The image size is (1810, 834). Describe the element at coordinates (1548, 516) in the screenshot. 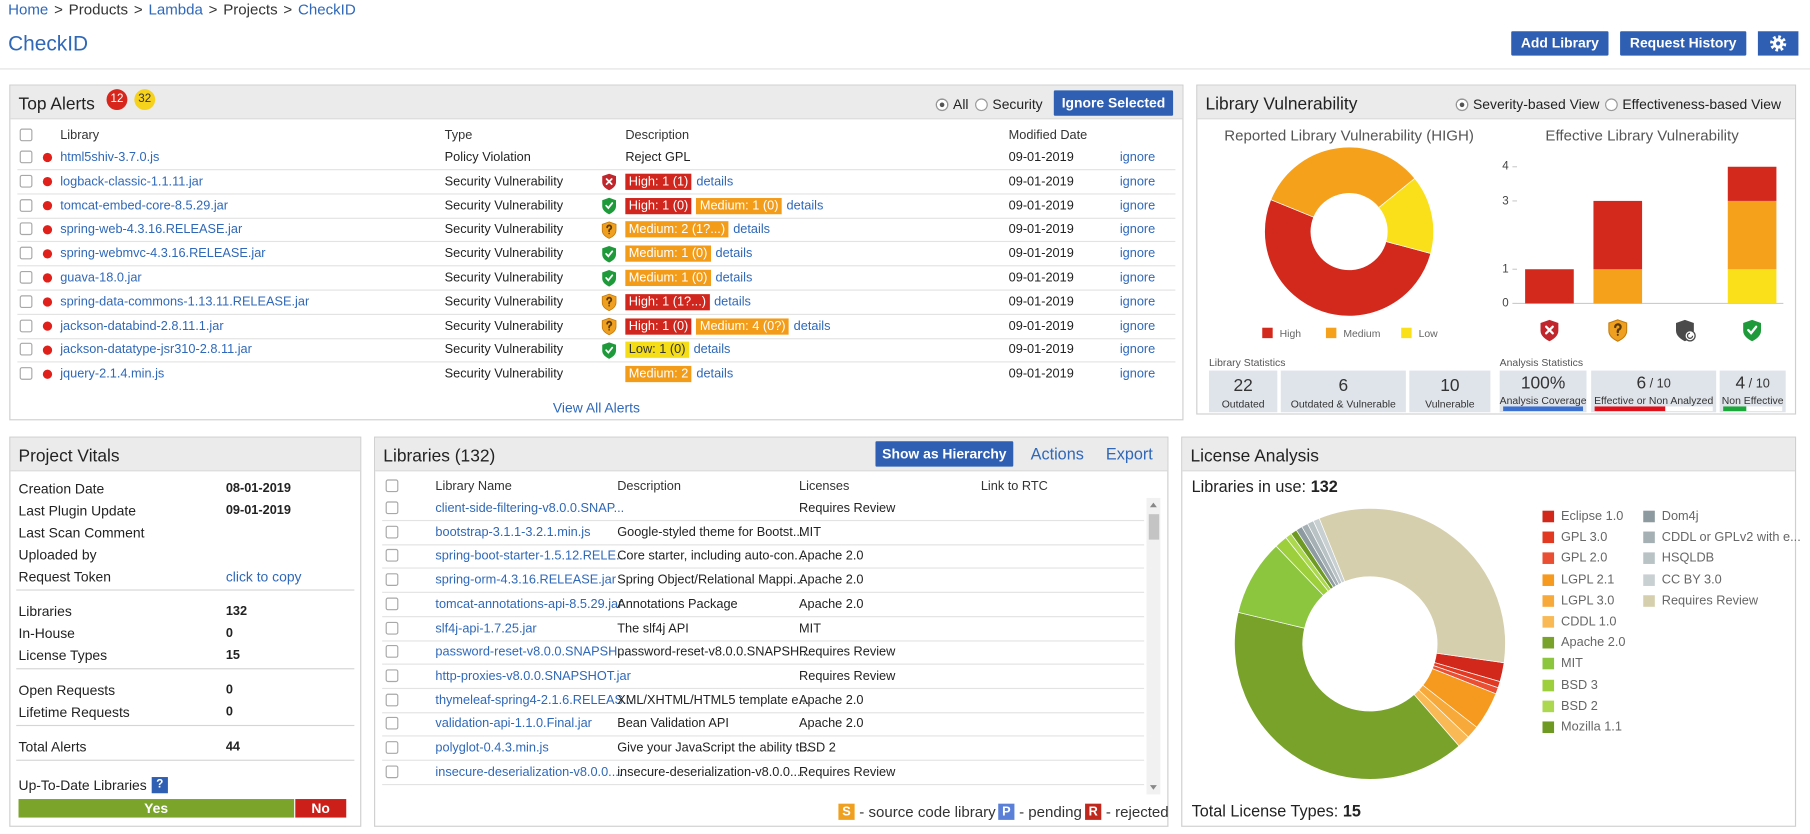

I see `legend-swatch` at that location.